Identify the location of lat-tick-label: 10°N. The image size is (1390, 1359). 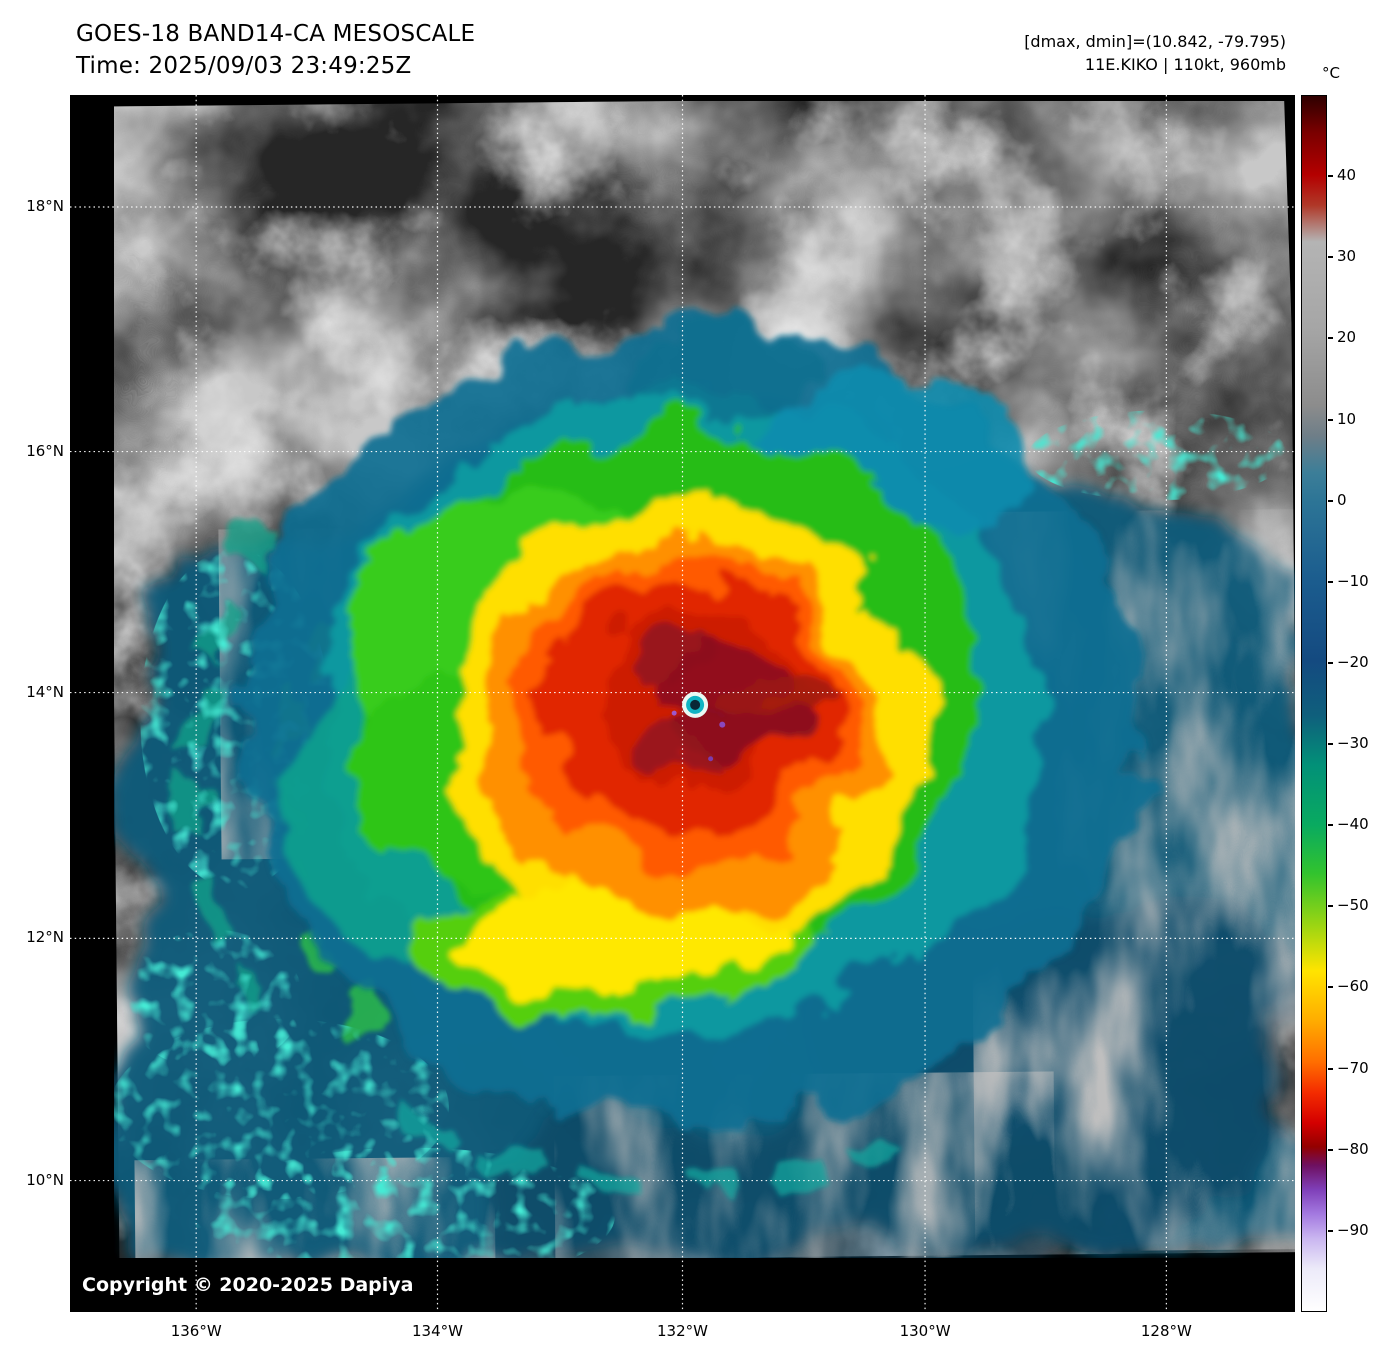
(45, 1179).